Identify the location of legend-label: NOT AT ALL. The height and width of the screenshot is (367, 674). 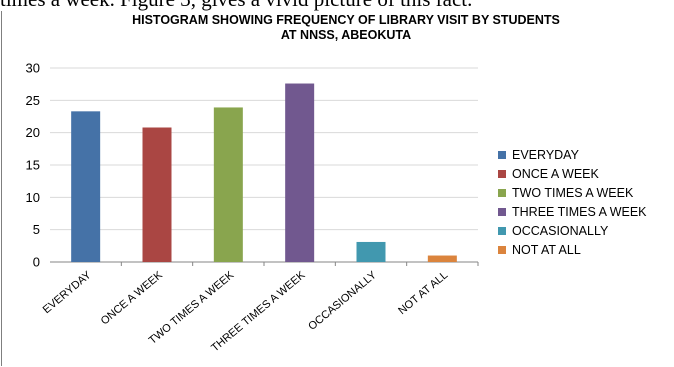
(546, 249).